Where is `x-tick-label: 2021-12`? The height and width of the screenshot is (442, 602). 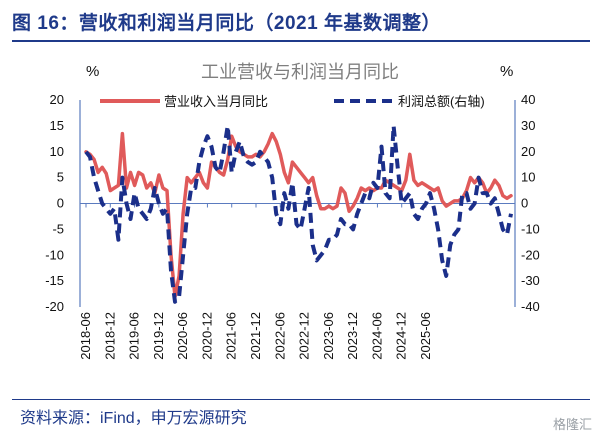
x-tick-label: 2021-12 is located at coordinates (255, 336).